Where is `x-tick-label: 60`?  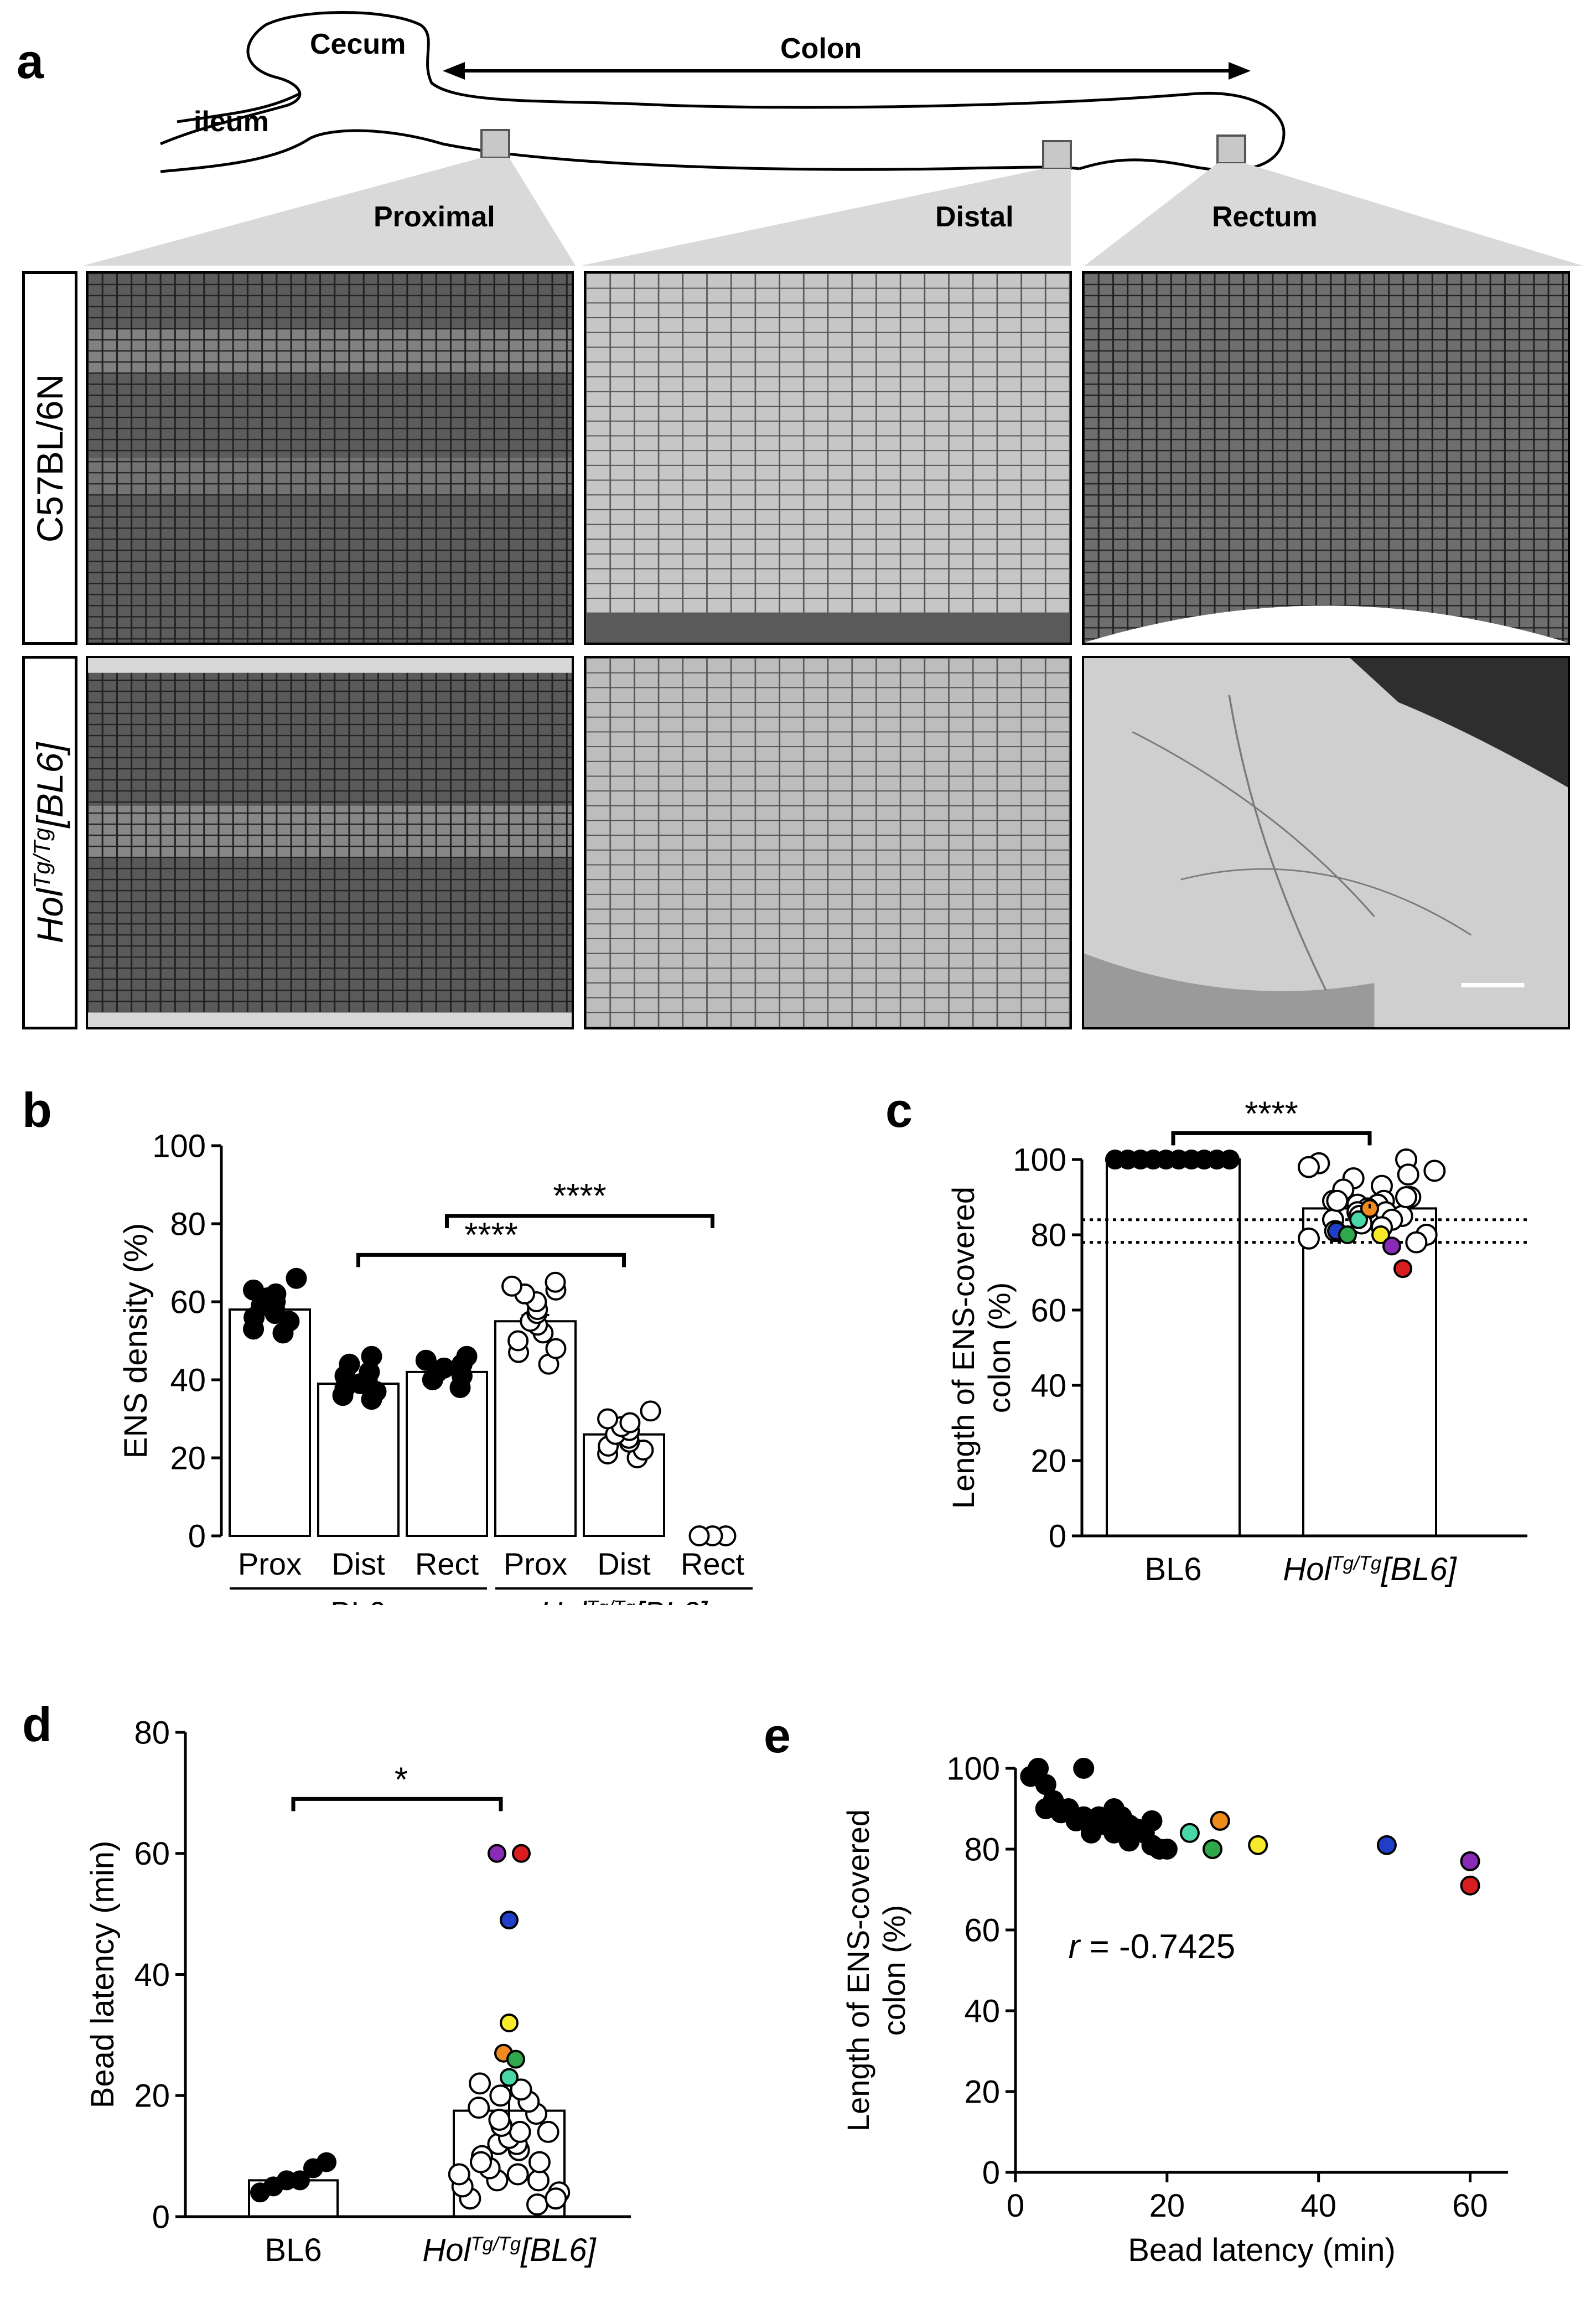
x-tick-label: 60 is located at coordinates (1470, 2206).